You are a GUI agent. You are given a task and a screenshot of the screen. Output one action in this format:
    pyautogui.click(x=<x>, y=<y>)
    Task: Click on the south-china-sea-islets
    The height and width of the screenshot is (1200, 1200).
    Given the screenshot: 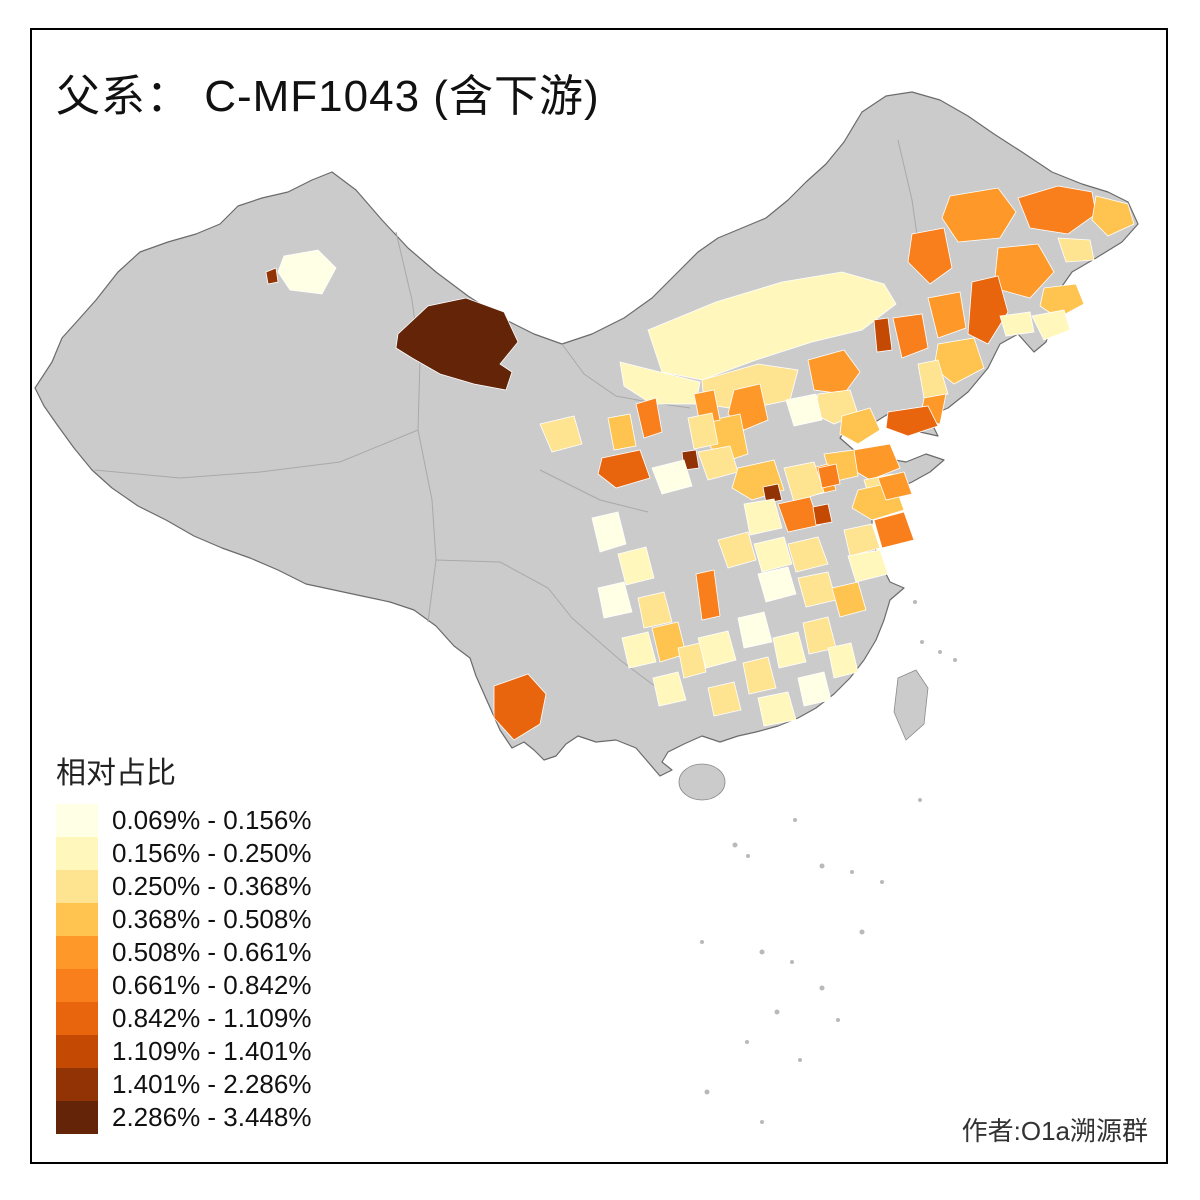 What is the action you would take?
    pyautogui.click(x=828, y=862)
    